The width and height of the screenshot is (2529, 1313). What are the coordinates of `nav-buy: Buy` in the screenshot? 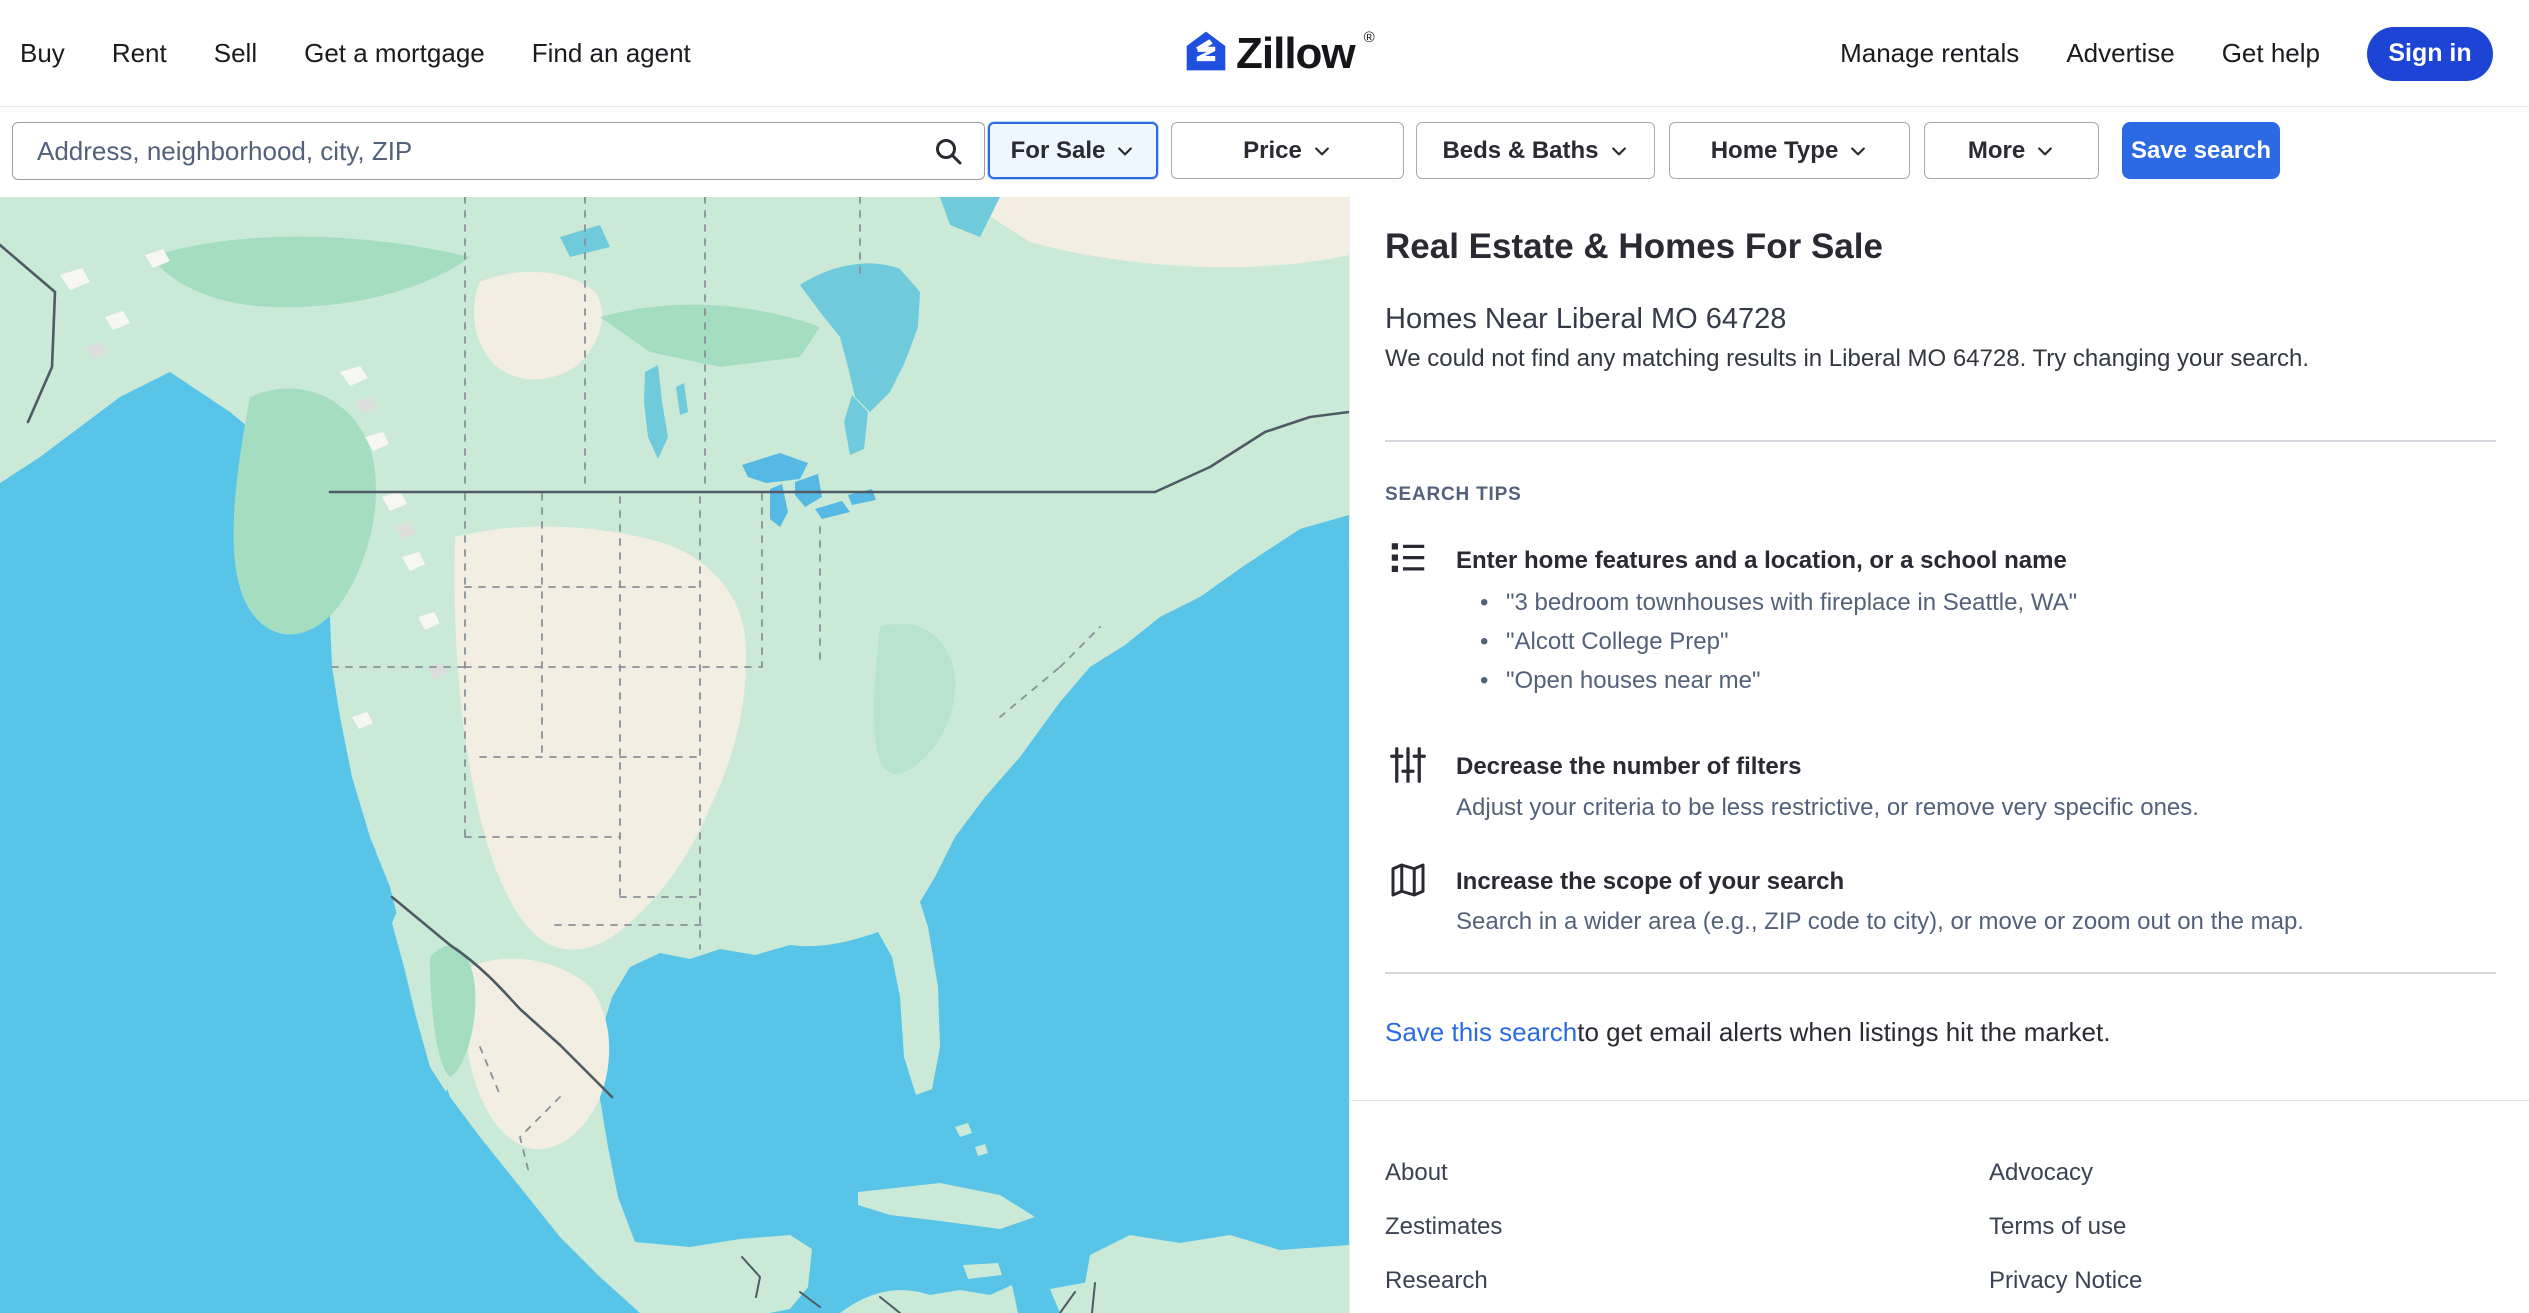 It's located at (42, 53).